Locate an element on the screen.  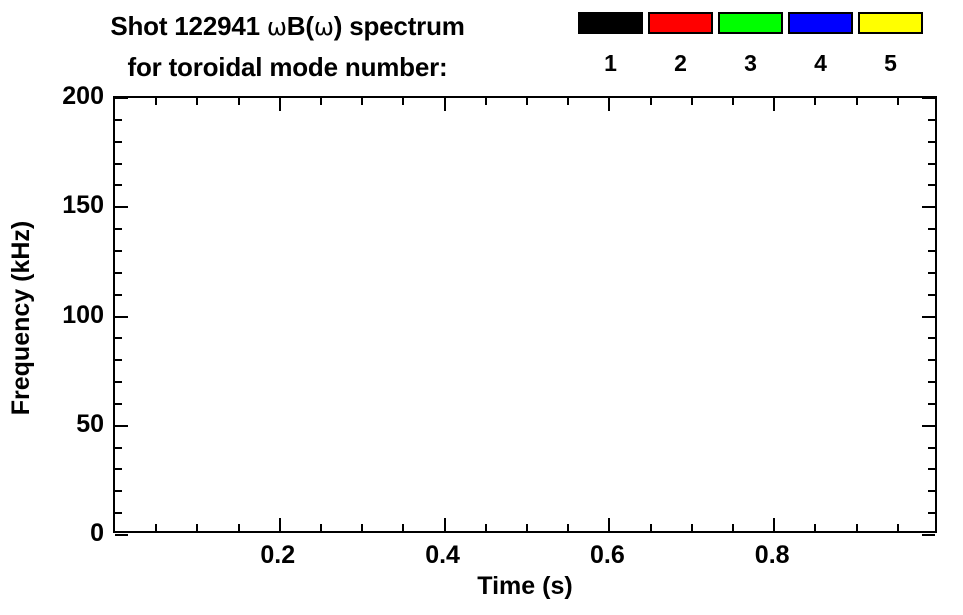
omega-symbol-2: ω is located at coordinates (323, 27).